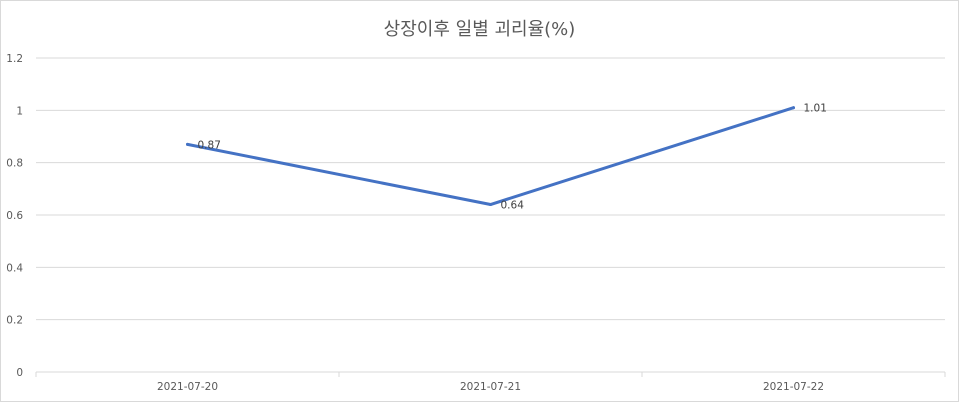 This screenshot has height=402, width=959. Describe the element at coordinates (793, 387) in the screenshot. I see `x-tick-label: 2021-07-22` at that location.